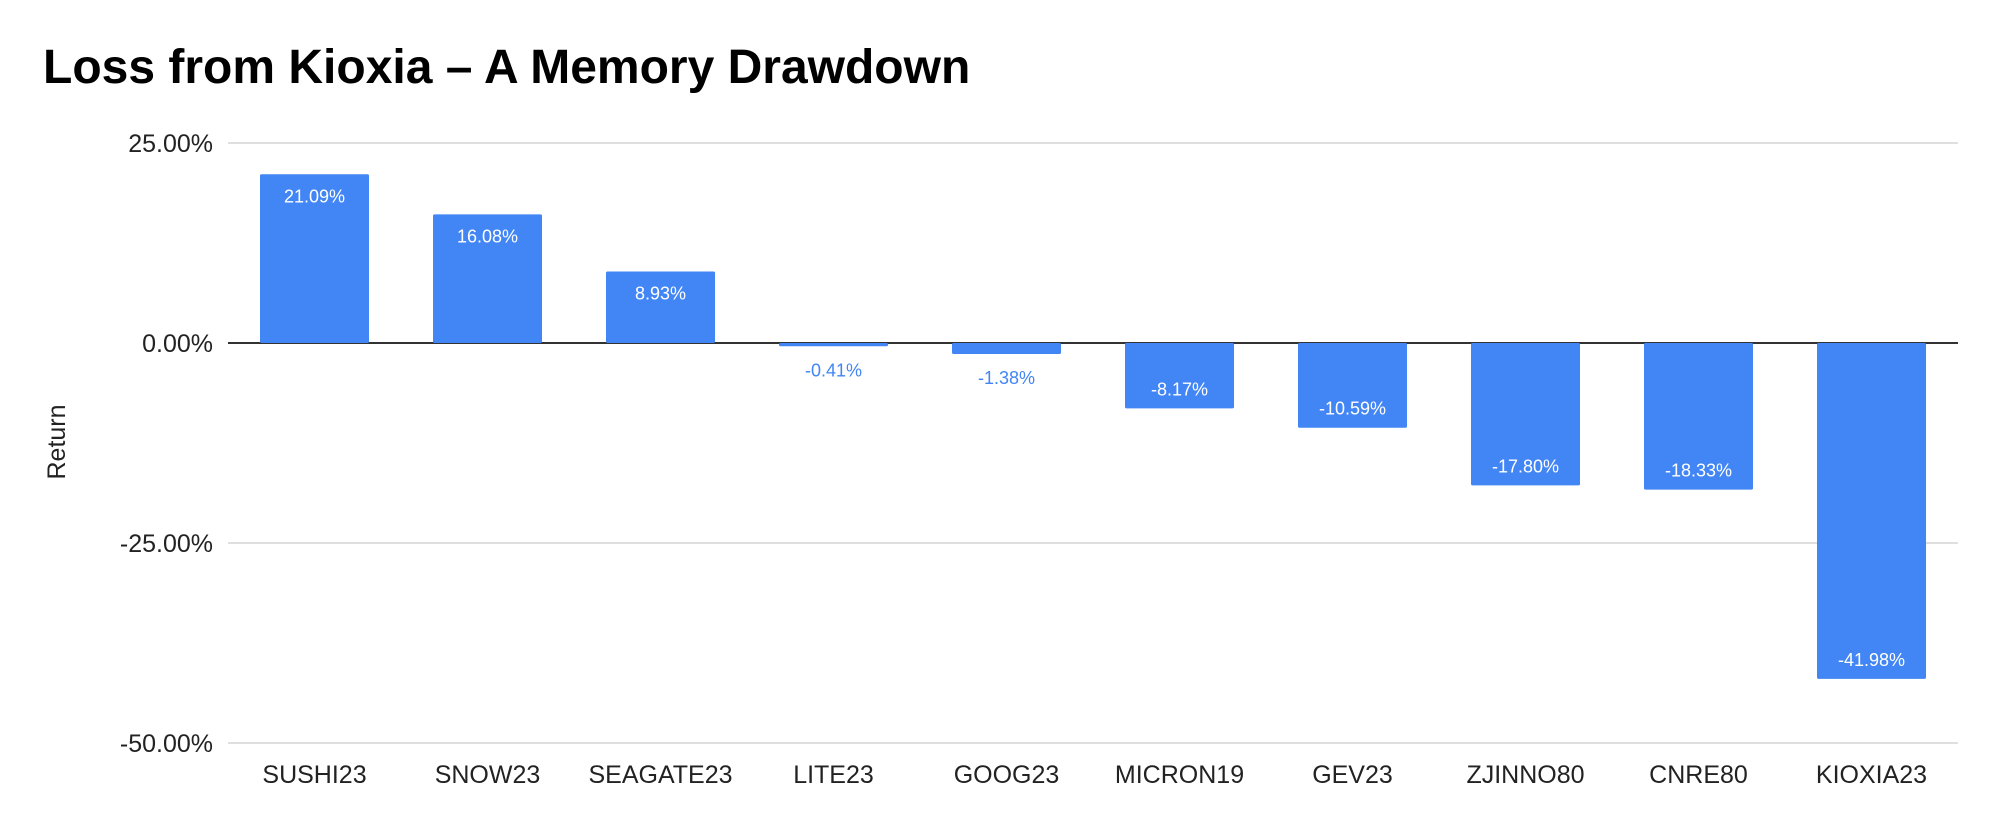  What do you see at coordinates (177, 344) in the screenshot?
I see `y-tick-label: 0.00%` at bounding box center [177, 344].